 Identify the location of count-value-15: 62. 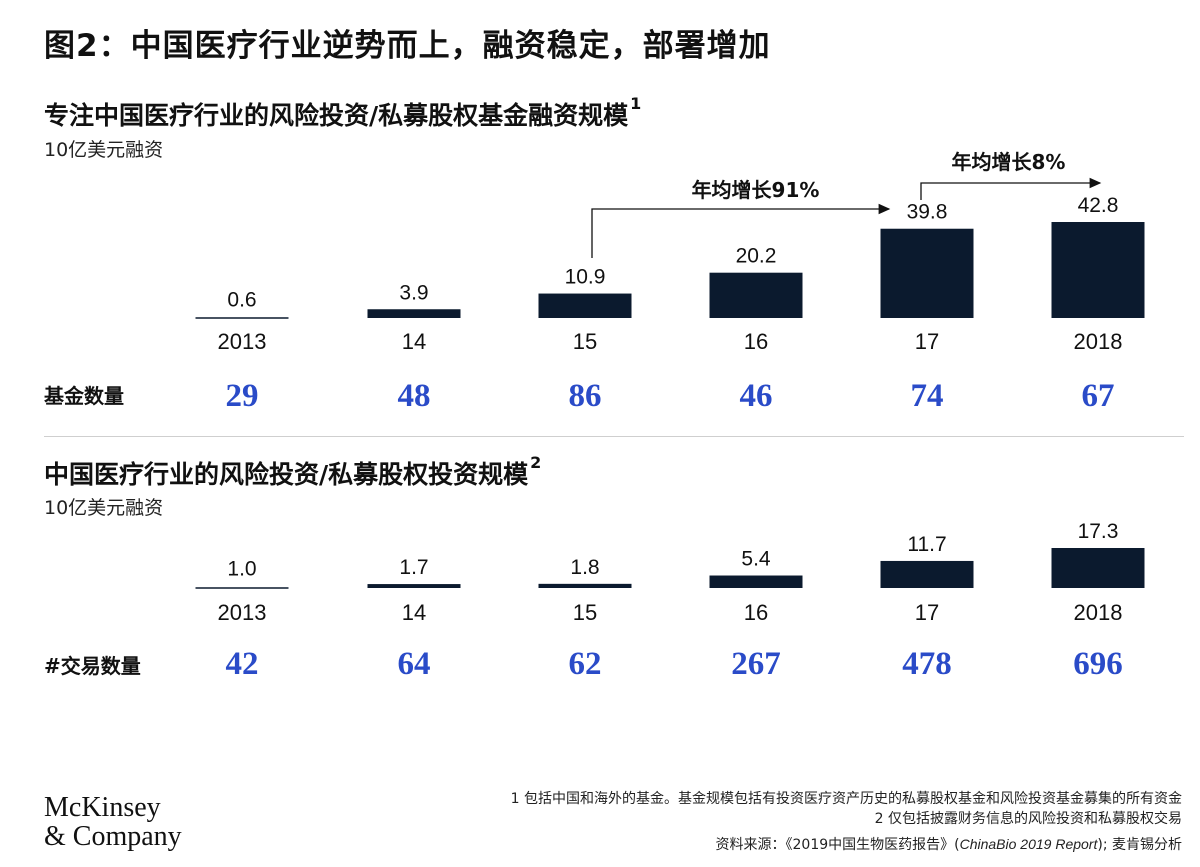
(585, 664).